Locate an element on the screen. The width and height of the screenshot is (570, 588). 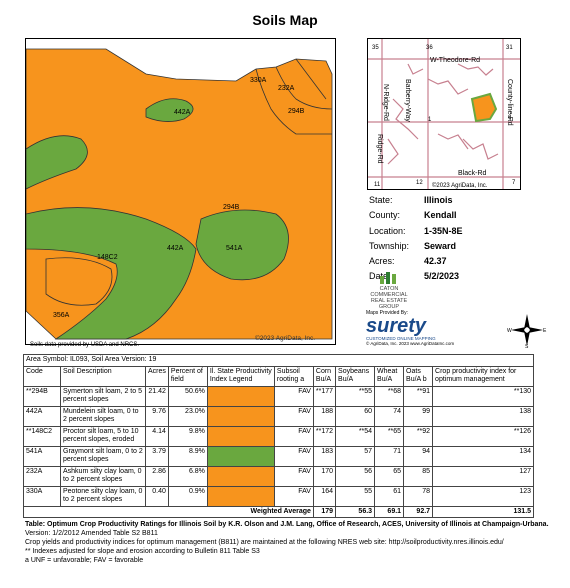
th-code: Code is located at coordinates (42, 376).